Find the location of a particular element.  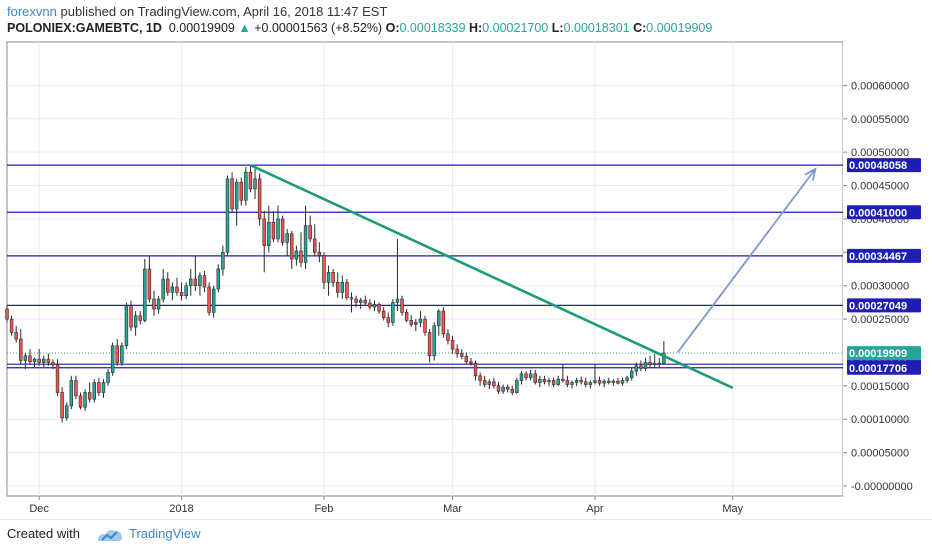

price-axis-area is located at coordinates (887, 269).